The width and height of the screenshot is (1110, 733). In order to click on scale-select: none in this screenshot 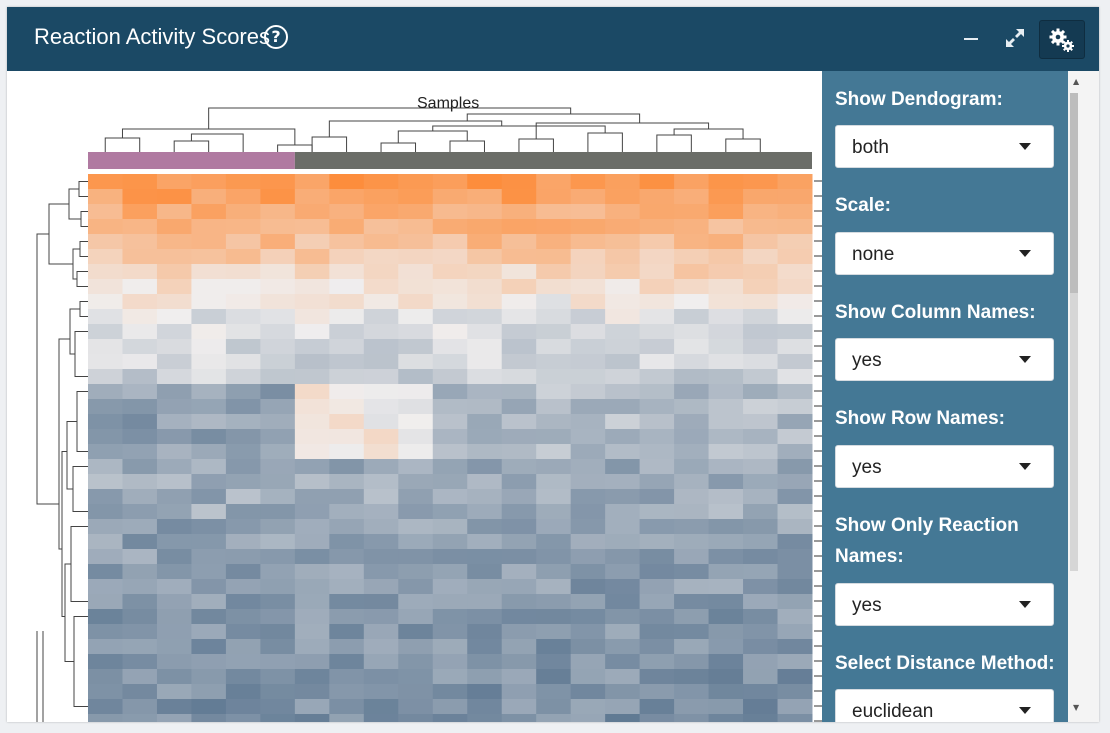, I will do `click(944, 253)`.